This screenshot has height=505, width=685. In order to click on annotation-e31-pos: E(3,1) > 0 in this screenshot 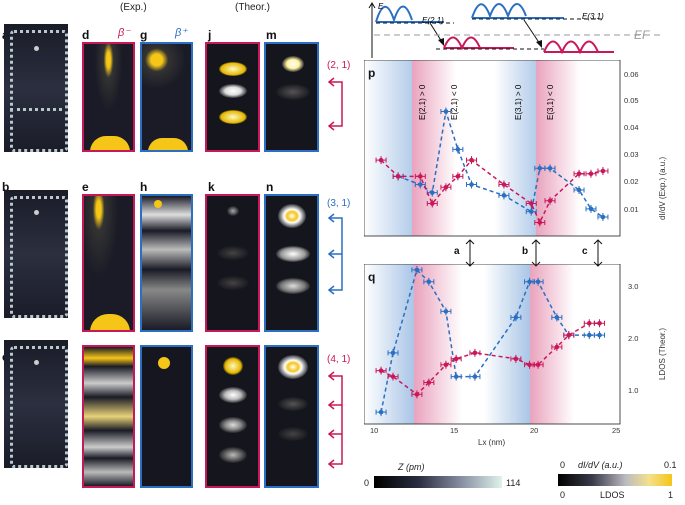, I will do `click(518, 102)`.